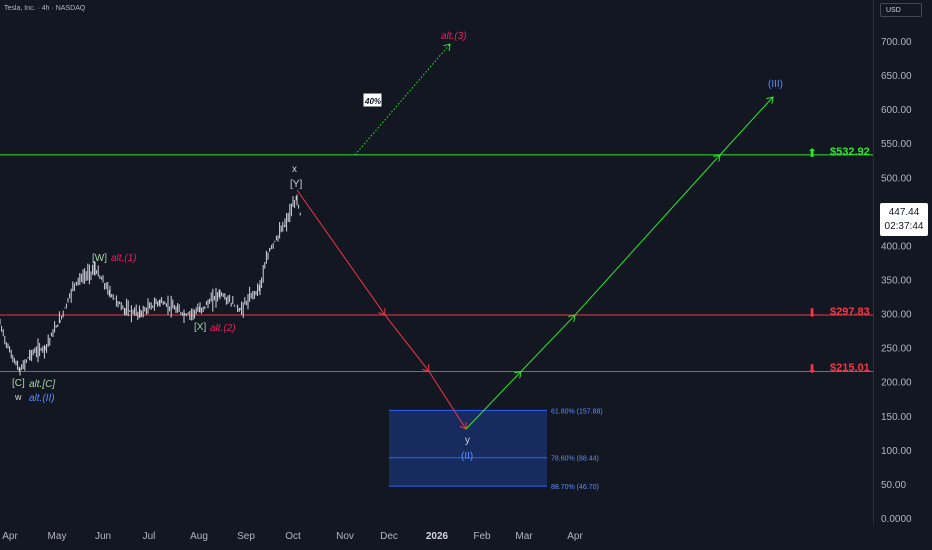 The height and width of the screenshot is (550, 932). I want to click on arrow-up-icon: ⬆, so click(812, 152).